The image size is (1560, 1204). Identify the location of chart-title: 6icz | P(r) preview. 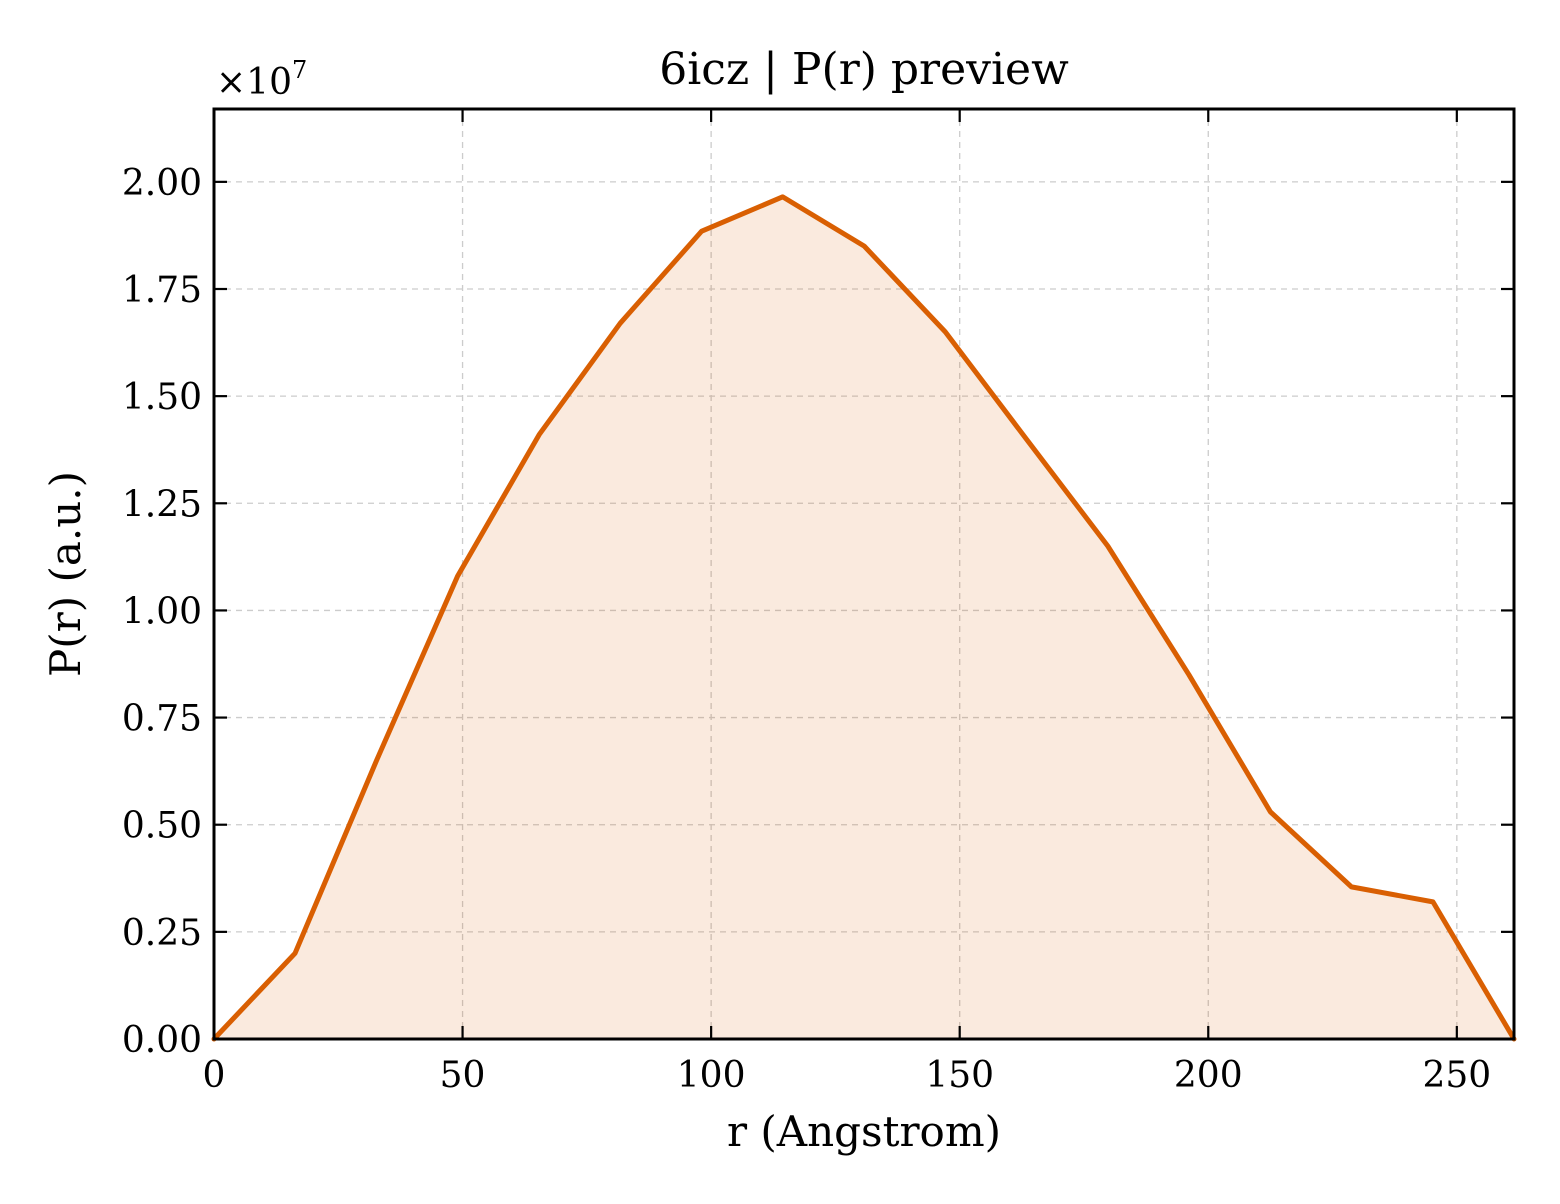
(864, 69).